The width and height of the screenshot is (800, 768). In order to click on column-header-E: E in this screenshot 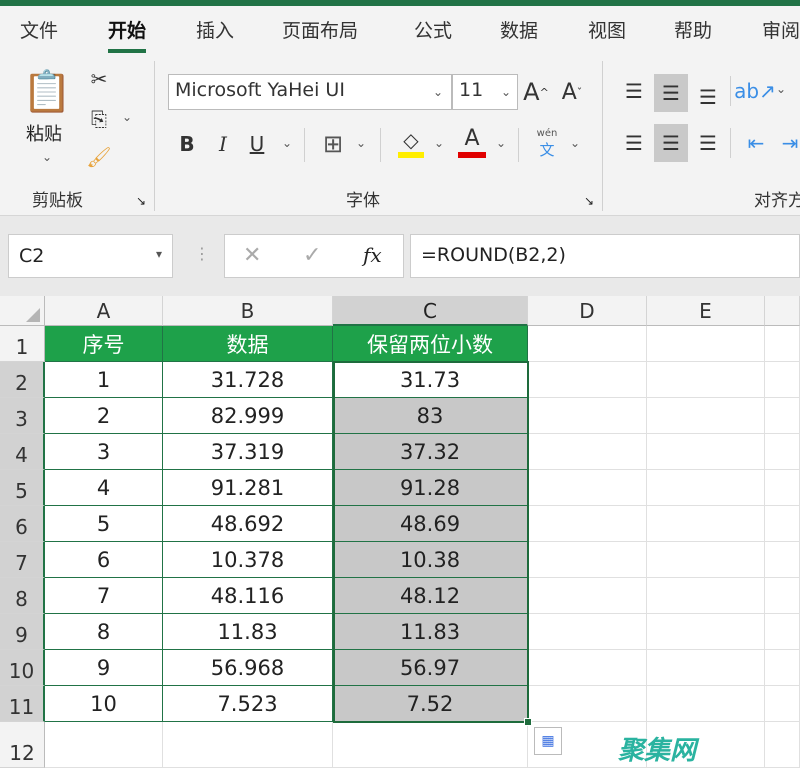, I will do `click(706, 311)`.